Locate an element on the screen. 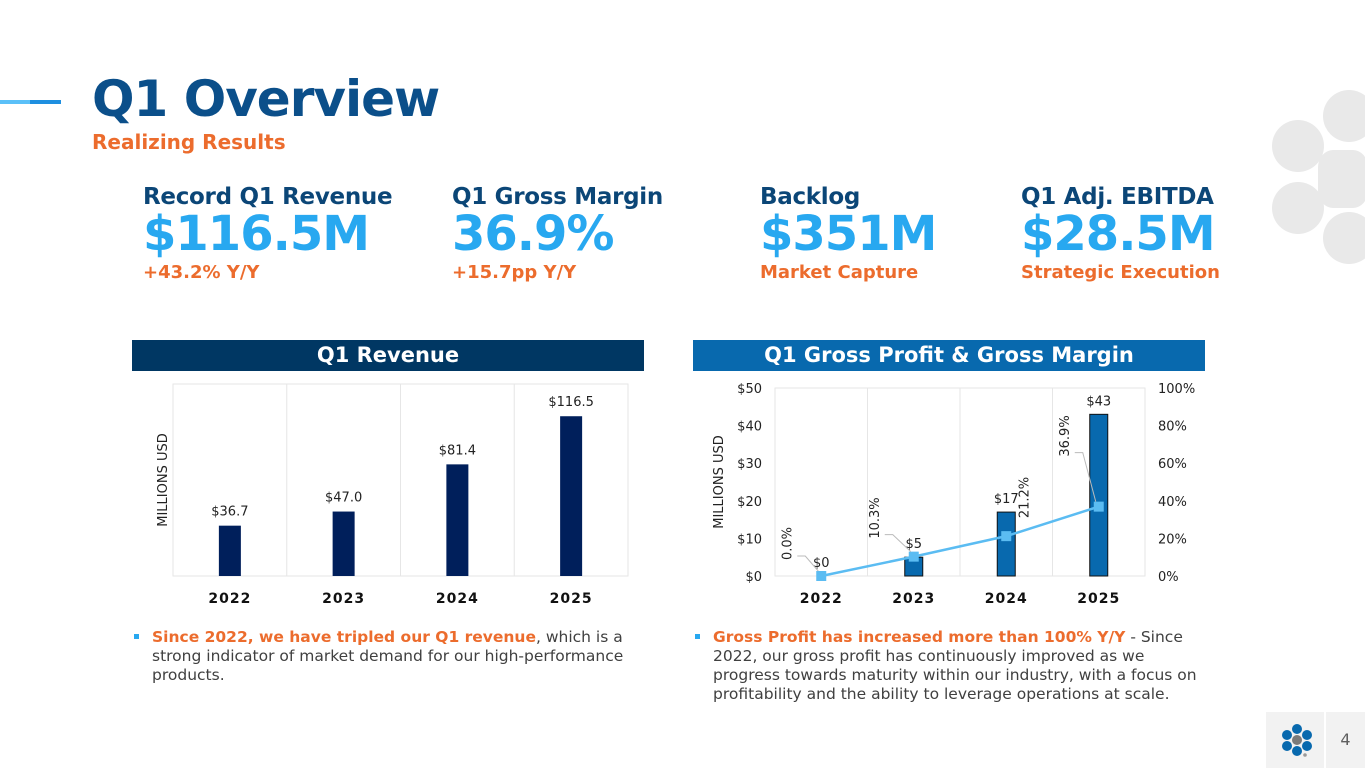 The image size is (1365, 772). kpi-label: Backlog is located at coordinates (810, 197).